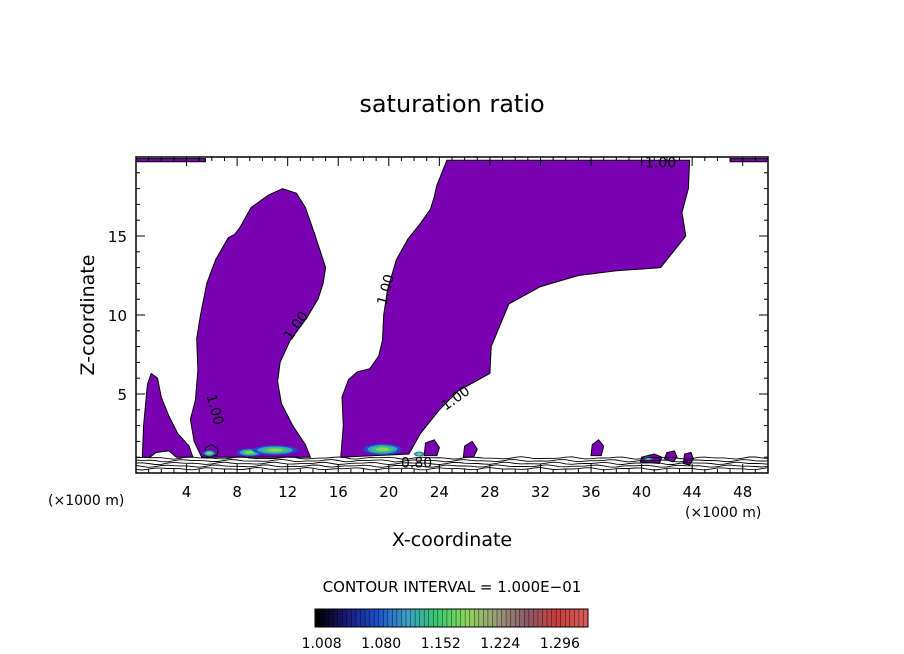  Describe the element at coordinates (500, 644) in the screenshot. I see `colorbar-tick-label: 1.224` at that location.